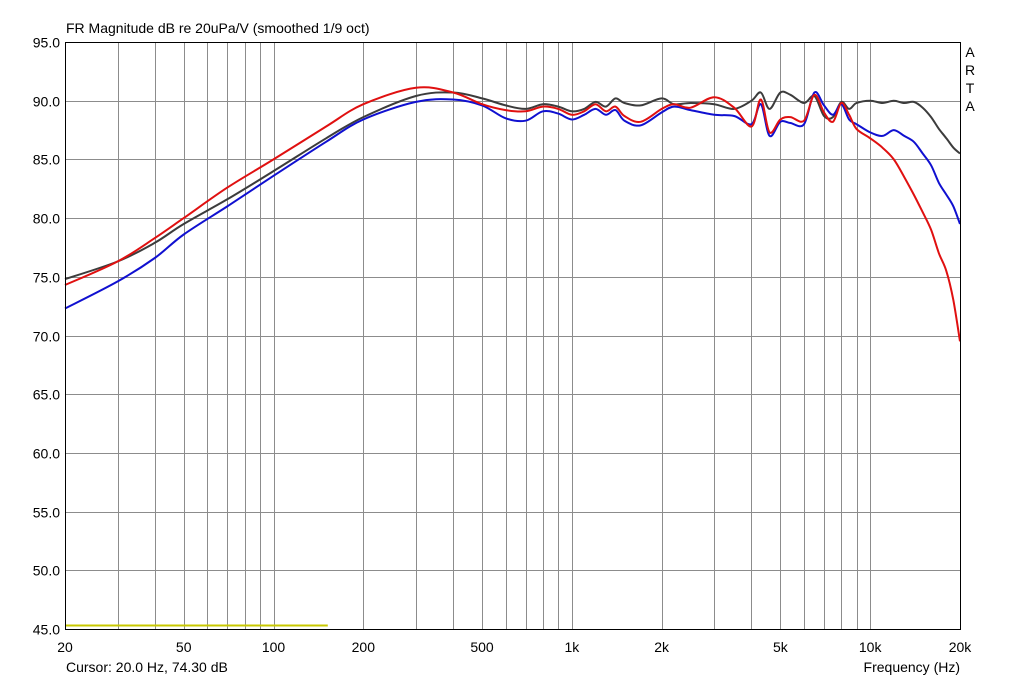  Describe the element at coordinates (184, 647) in the screenshot. I see `x-tick-label: 50` at that location.